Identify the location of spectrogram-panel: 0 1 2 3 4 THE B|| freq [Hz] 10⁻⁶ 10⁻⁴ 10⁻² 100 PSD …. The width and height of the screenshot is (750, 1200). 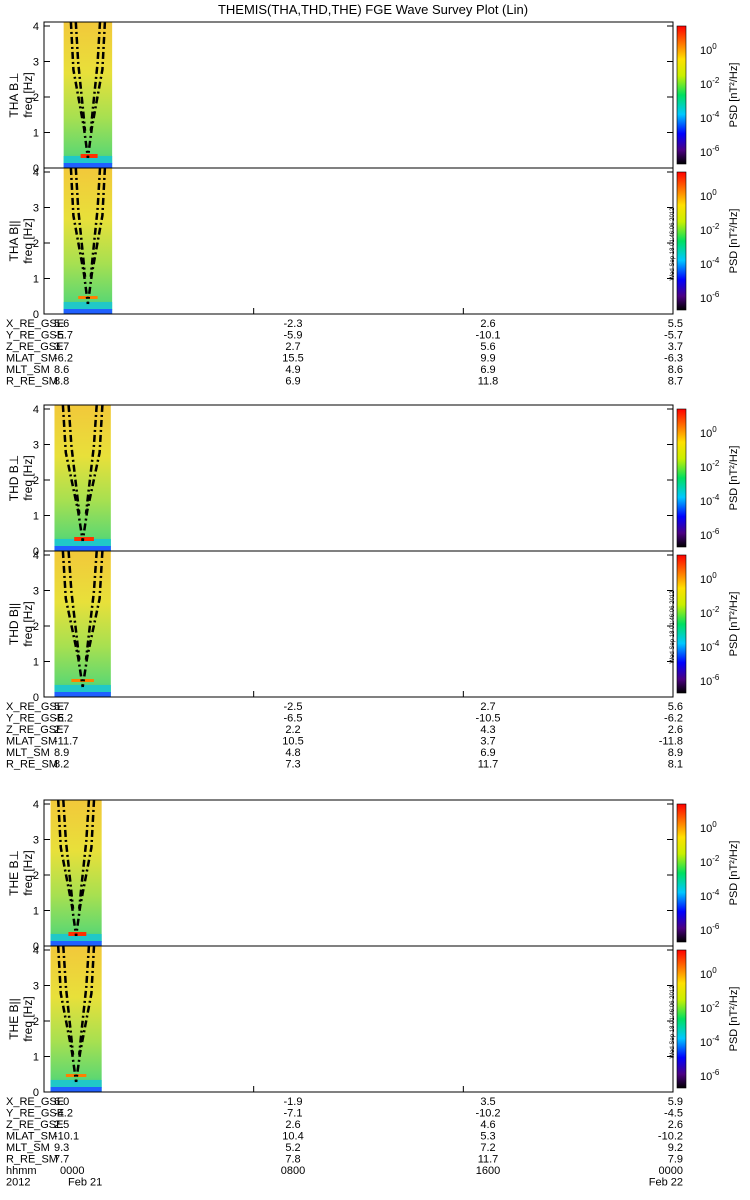
(373, 1022).